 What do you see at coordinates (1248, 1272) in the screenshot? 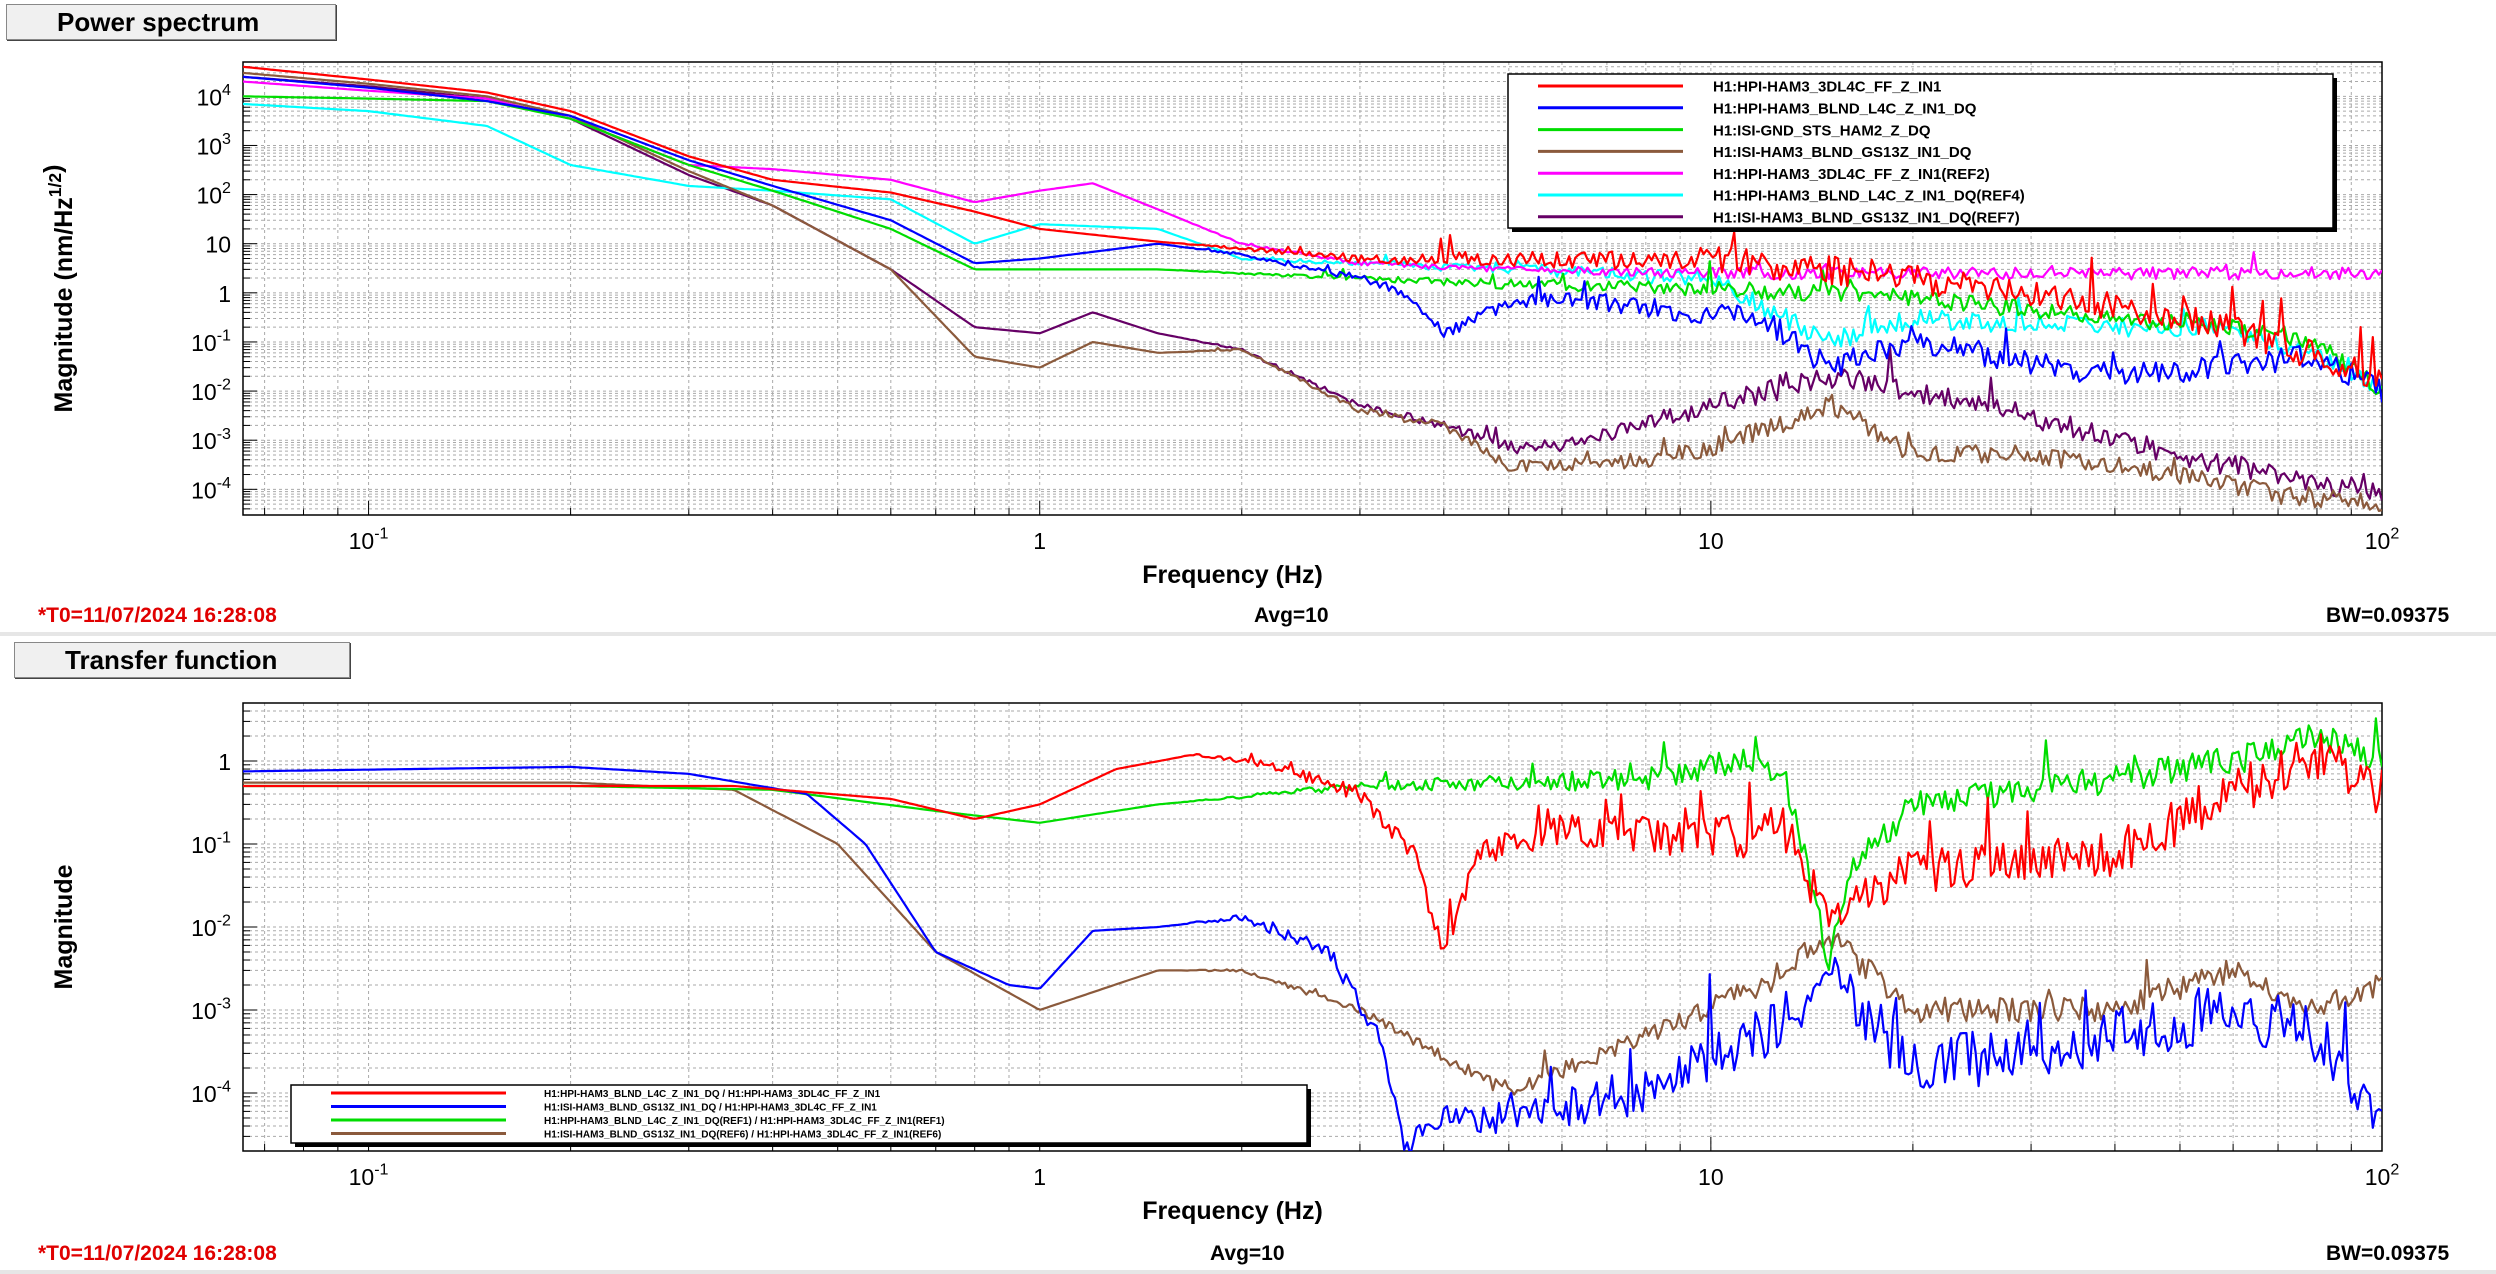
I see `bottom-edge` at bounding box center [1248, 1272].